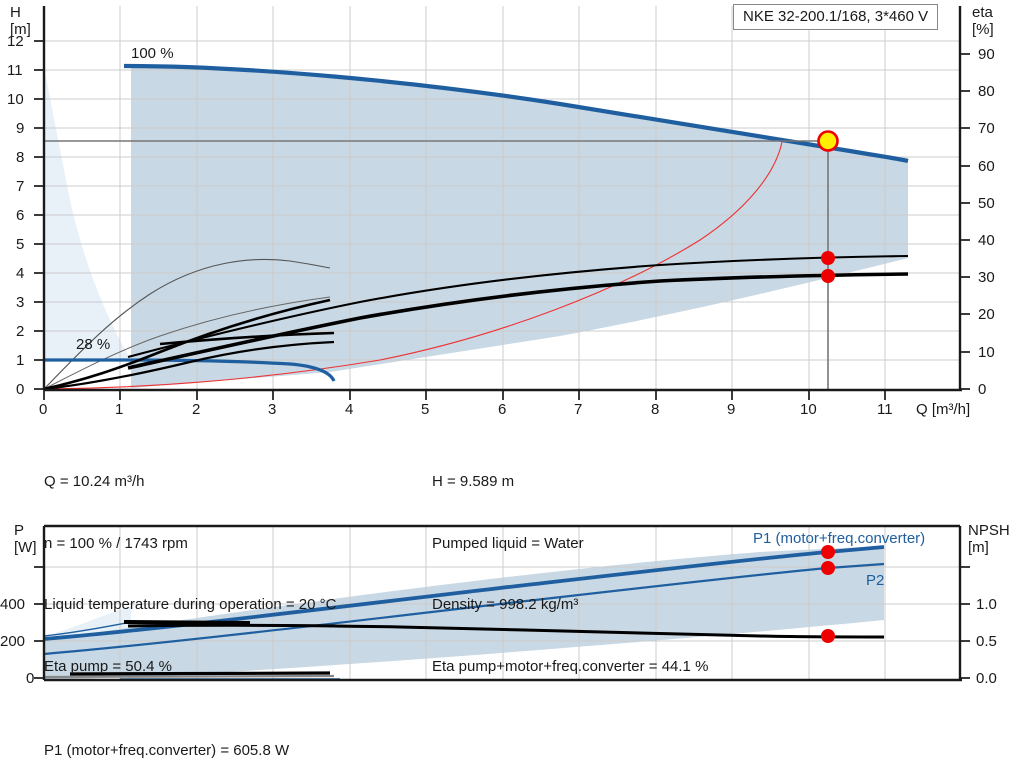 The height and width of the screenshot is (781, 1024). Describe the element at coordinates (828, 552) in the screenshot. I see `p1-duty-marker` at that location.